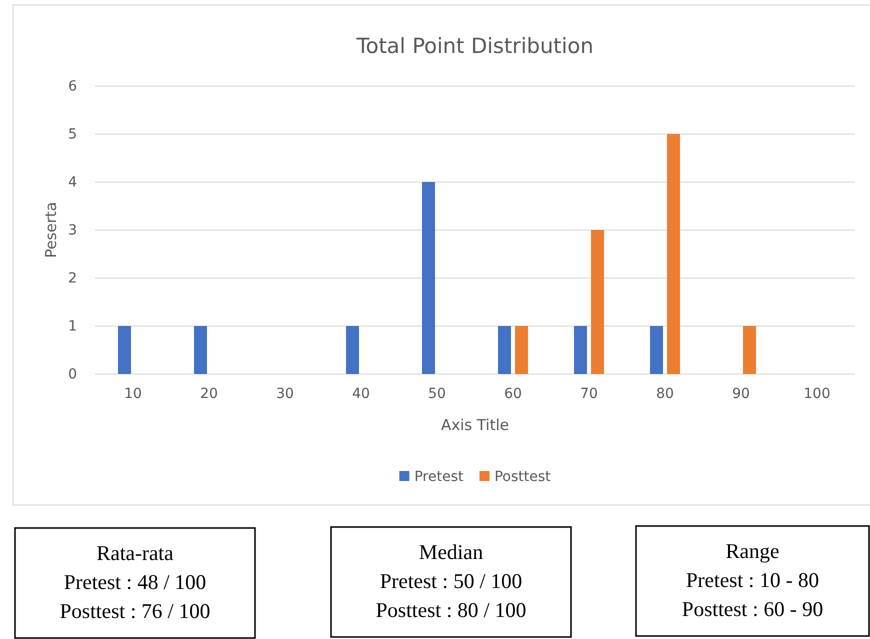 The width and height of the screenshot is (870, 639). What do you see at coordinates (72, 326) in the screenshot?
I see `y-tick-label: 1` at bounding box center [72, 326].